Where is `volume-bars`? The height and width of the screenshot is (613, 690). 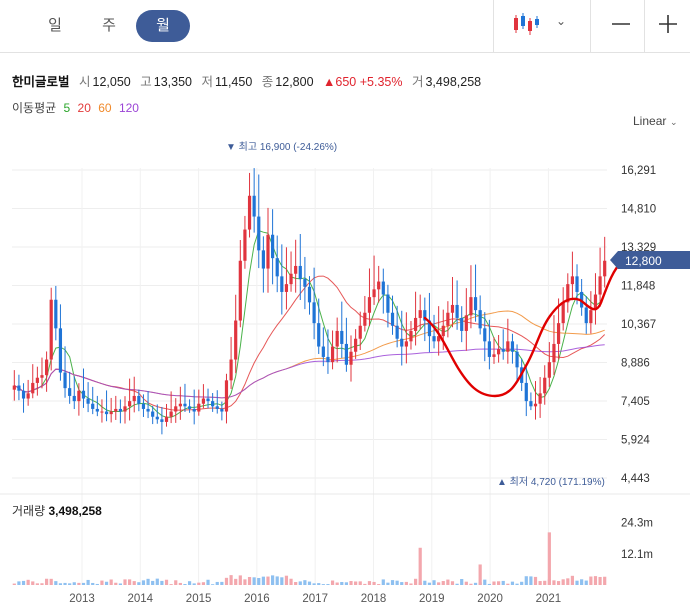
volume-bars is located at coordinates (309, 558).